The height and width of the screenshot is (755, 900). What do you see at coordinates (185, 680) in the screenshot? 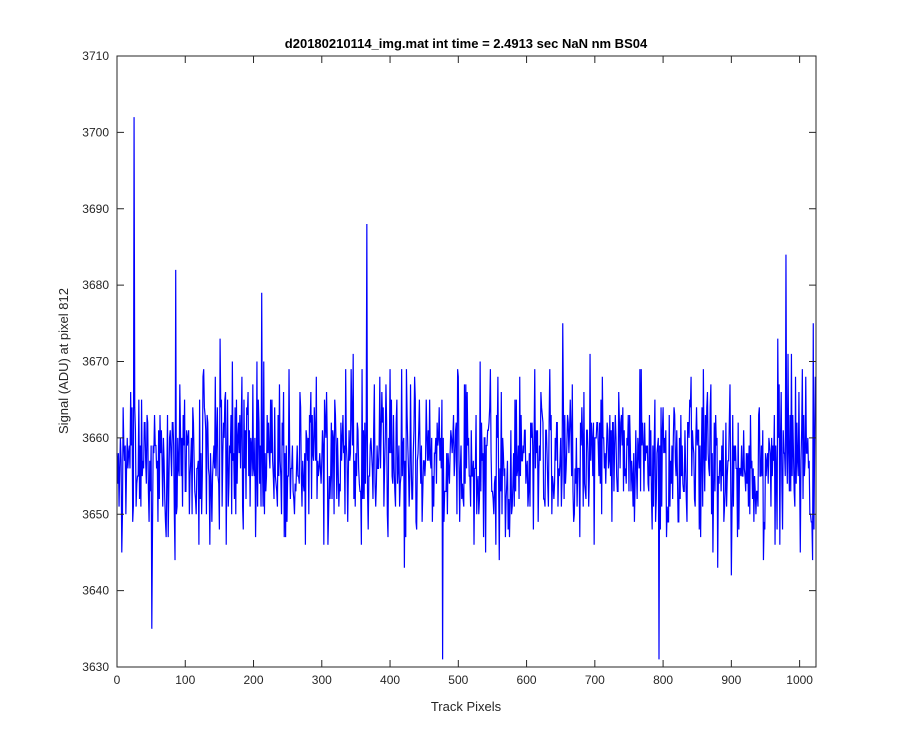
I see `x-tick-label: 100` at bounding box center [185, 680].